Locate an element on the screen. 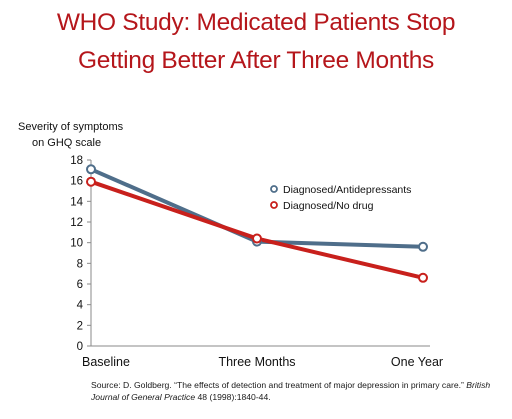 The image size is (512, 419). y-tick-label: 2 is located at coordinates (80, 326).